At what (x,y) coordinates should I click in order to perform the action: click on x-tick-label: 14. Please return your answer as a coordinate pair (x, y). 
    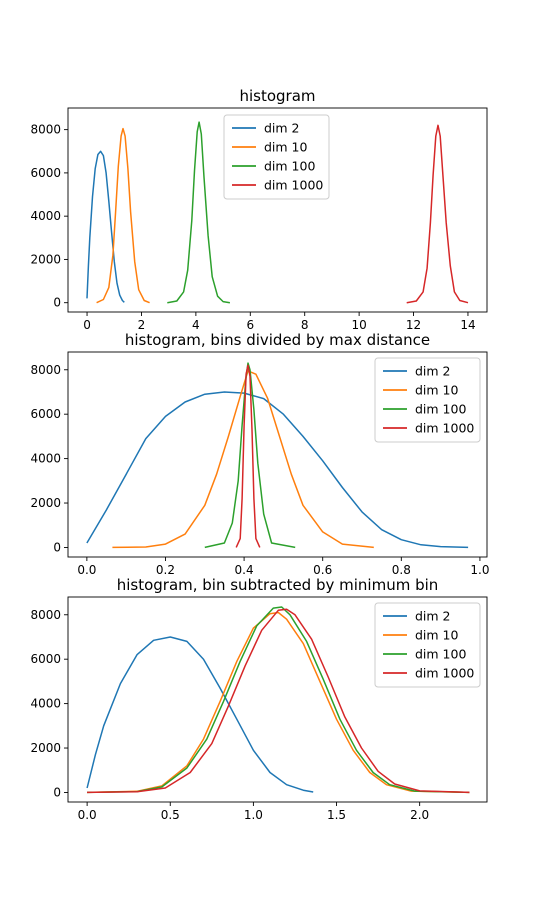
    Looking at the image, I should click on (467, 325).